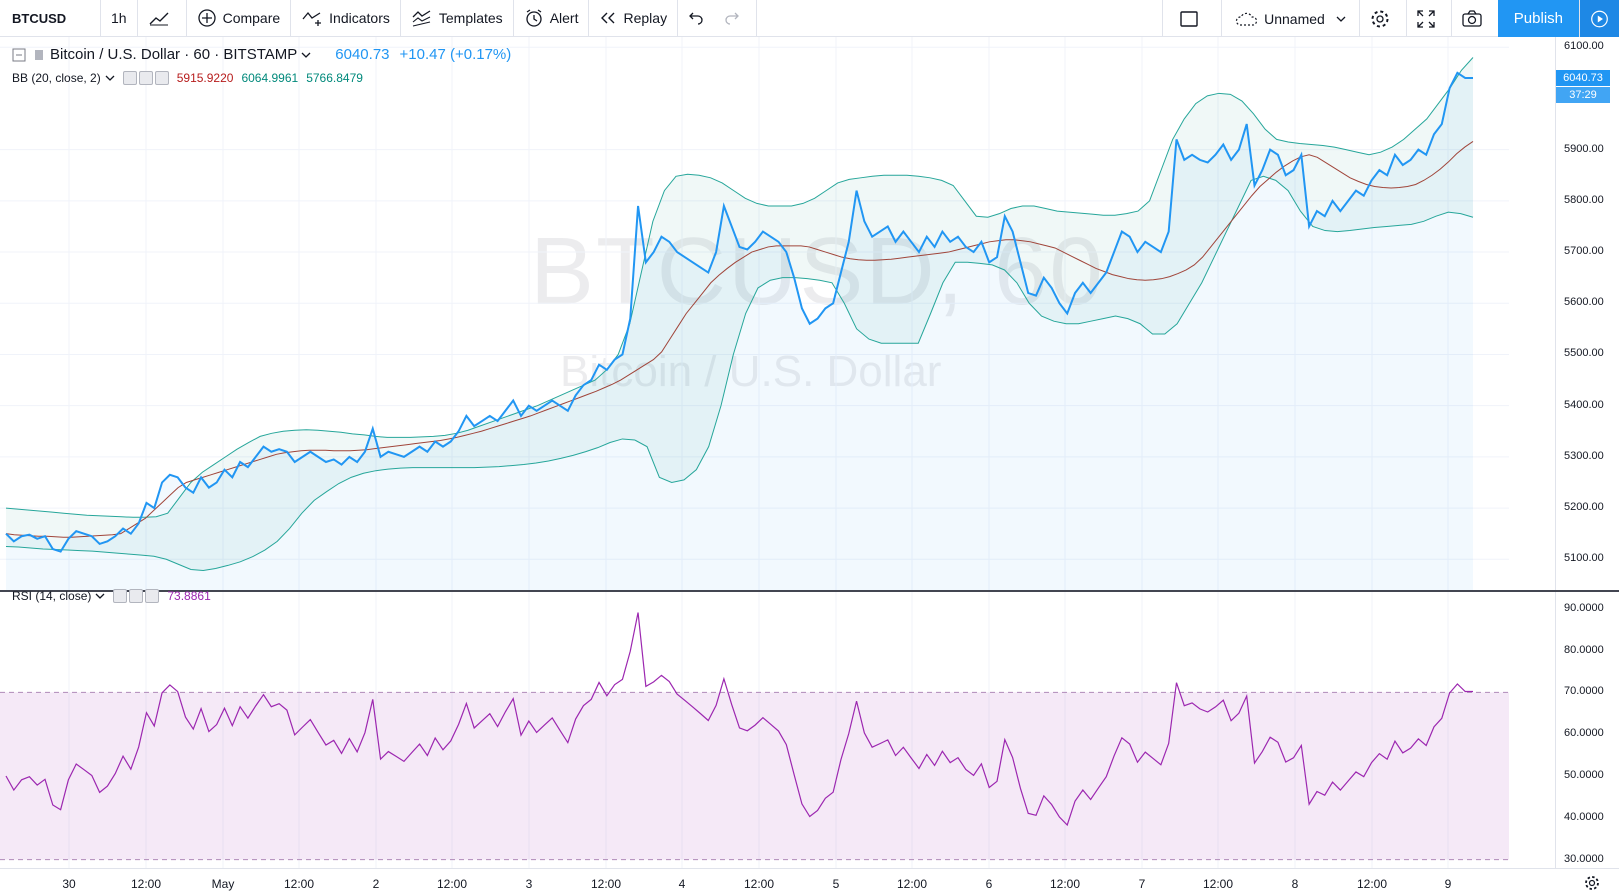  What do you see at coordinates (1584, 607) in the screenshot?
I see `rsi-axis-label: 90.0000` at bounding box center [1584, 607].